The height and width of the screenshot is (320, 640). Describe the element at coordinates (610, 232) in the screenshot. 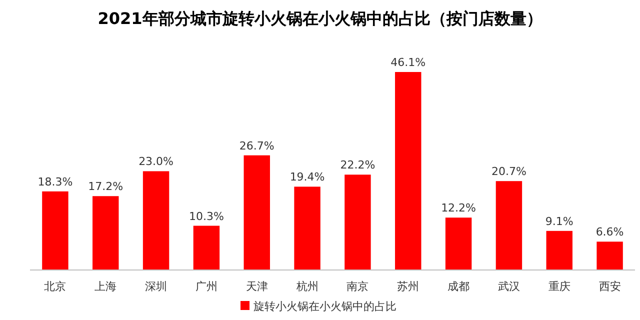

I see `data-label: 6.6%` at that location.